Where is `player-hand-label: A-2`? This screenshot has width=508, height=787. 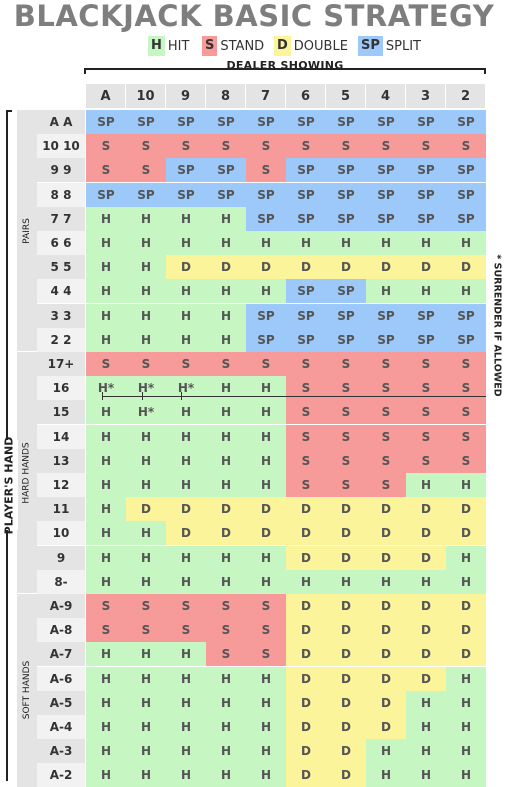 player-hand-label: A-2 is located at coordinates (61, 775).